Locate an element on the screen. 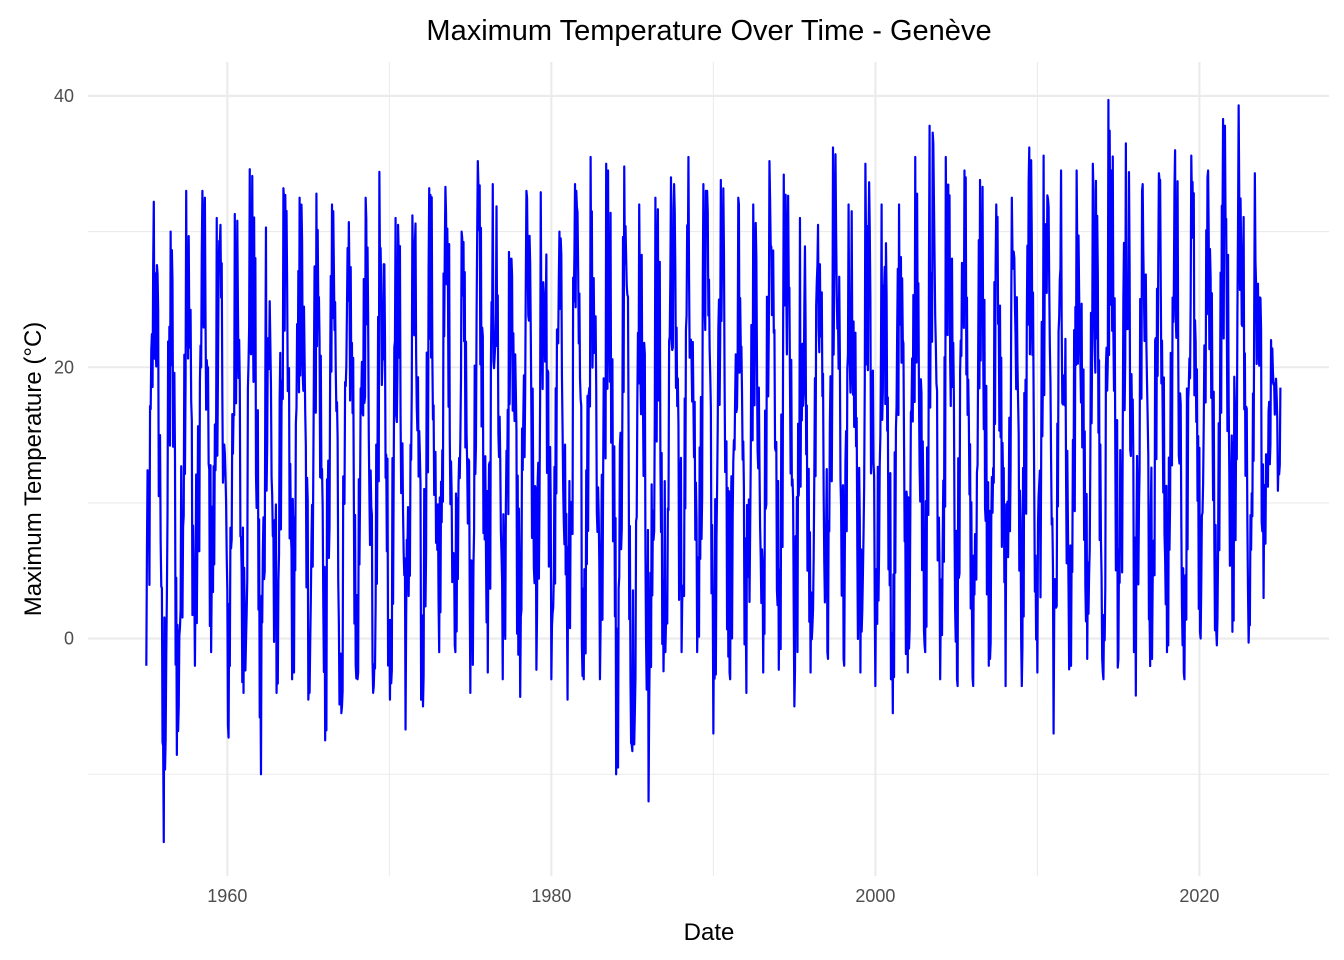 The image size is (1344, 960). x-tick-label: 2000 is located at coordinates (875, 896).